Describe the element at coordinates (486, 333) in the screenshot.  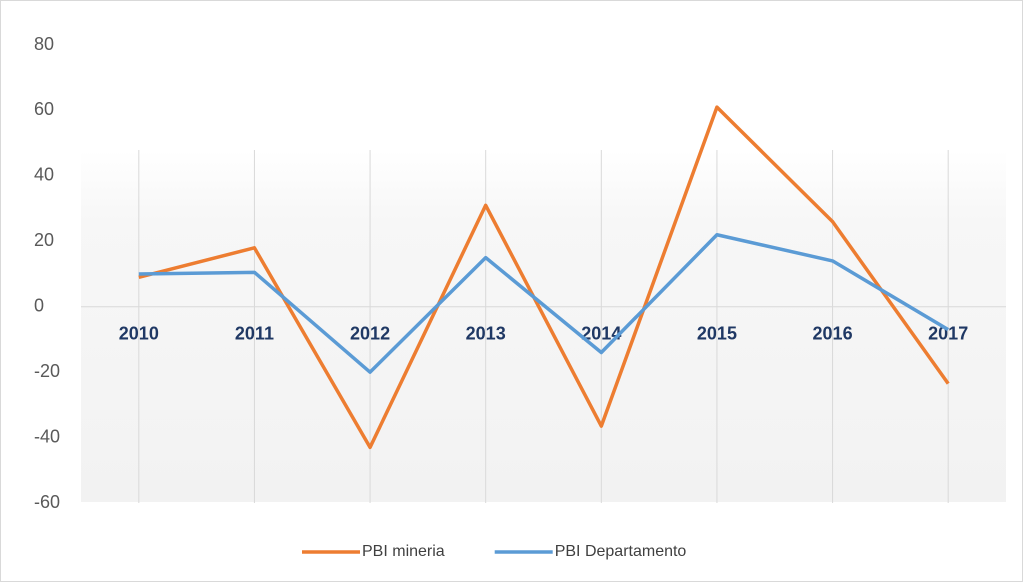
I see `x-tick-label: 2013` at that location.